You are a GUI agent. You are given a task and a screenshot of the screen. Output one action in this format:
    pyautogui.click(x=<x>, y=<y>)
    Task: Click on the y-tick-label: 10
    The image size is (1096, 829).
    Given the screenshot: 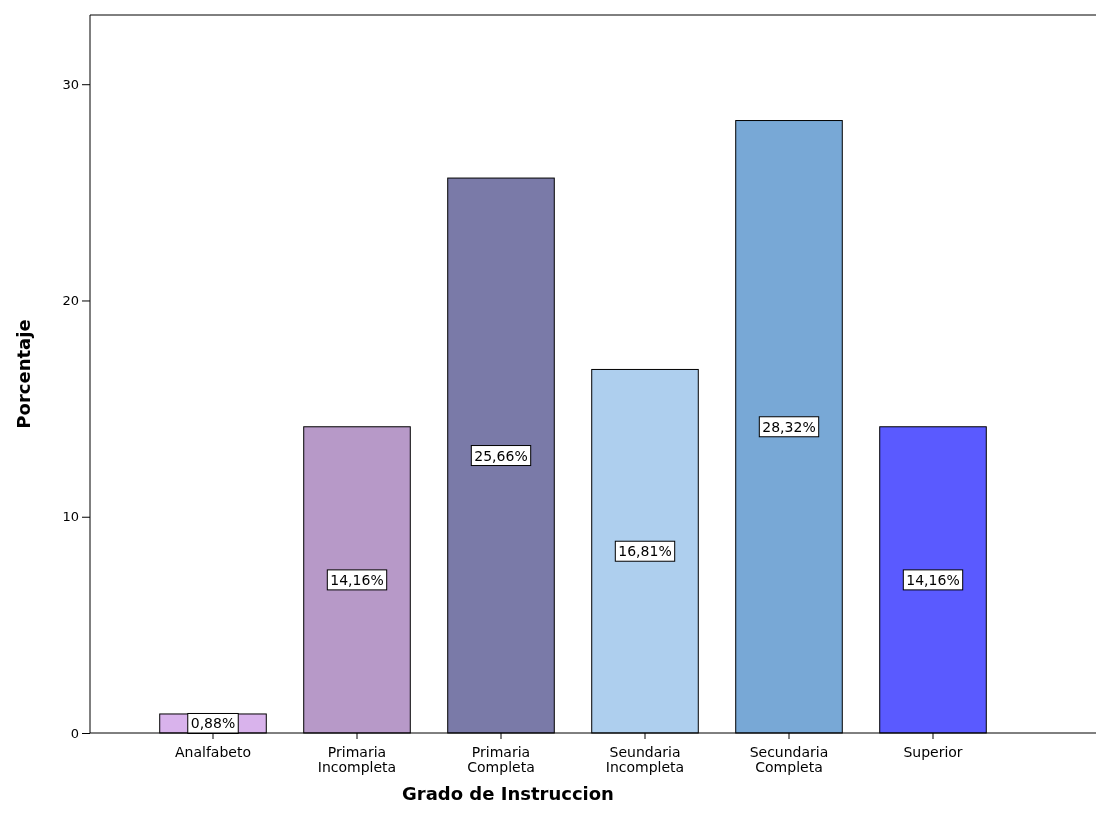 What is the action you would take?
    pyautogui.click(x=70, y=517)
    